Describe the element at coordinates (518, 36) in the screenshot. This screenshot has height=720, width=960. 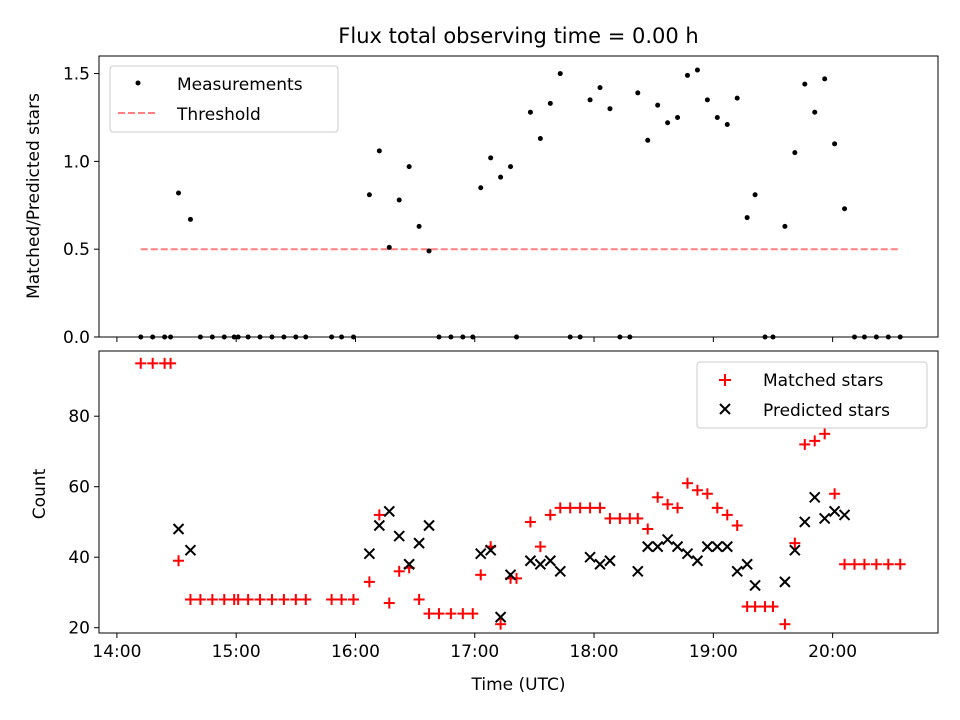
I see `chart-title: Flux total observing time = 0.00 h` at that location.